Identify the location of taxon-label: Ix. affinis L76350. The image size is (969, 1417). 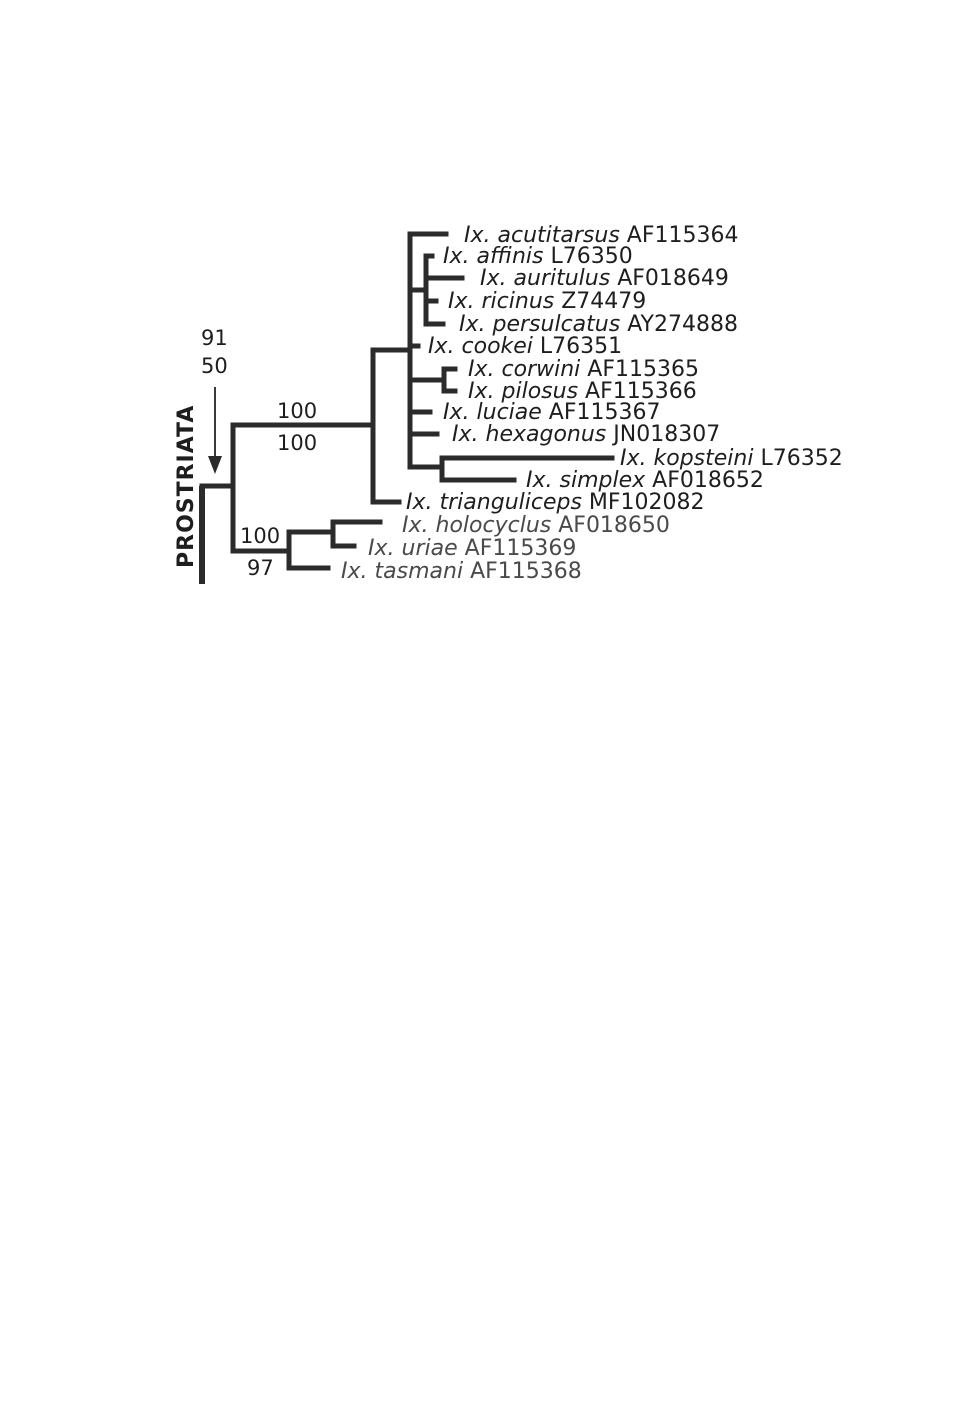
(538, 256).